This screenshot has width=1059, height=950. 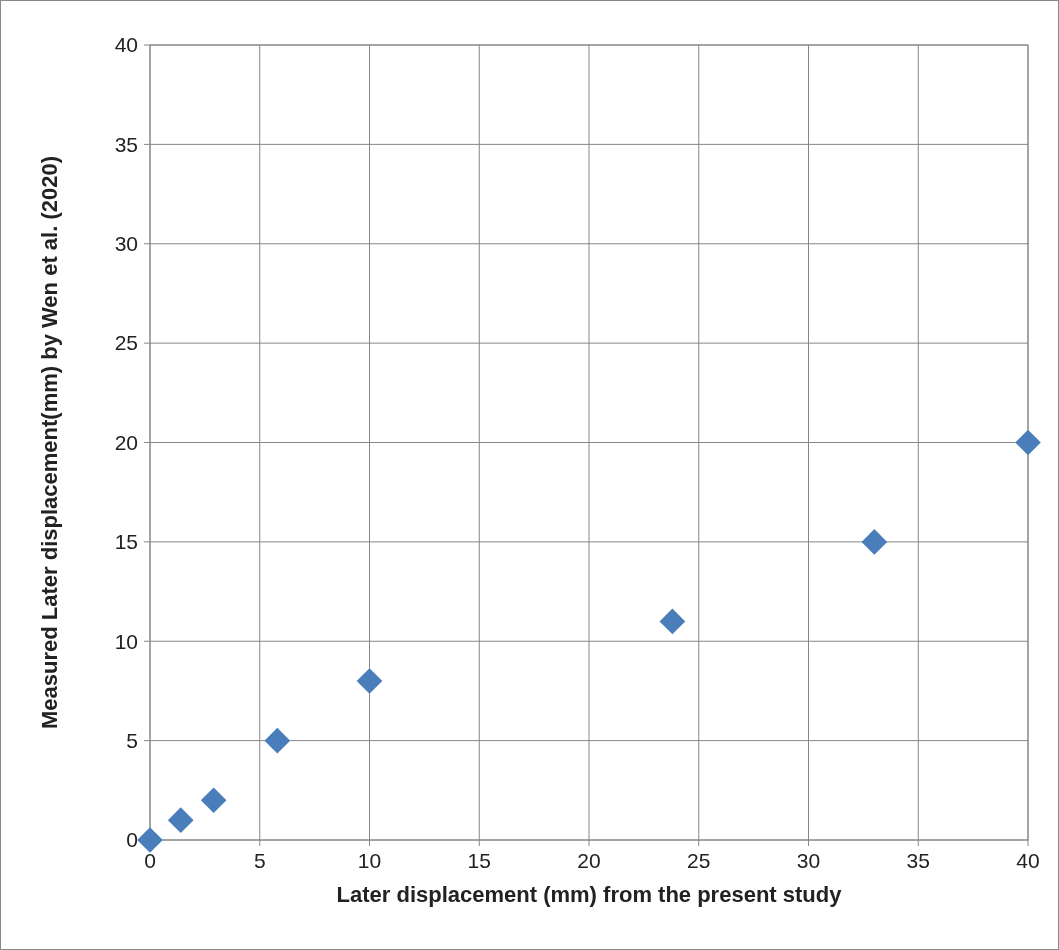 What do you see at coordinates (132, 840) in the screenshot?
I see `y-tick-label: 0` at bounding box center [132, 840].